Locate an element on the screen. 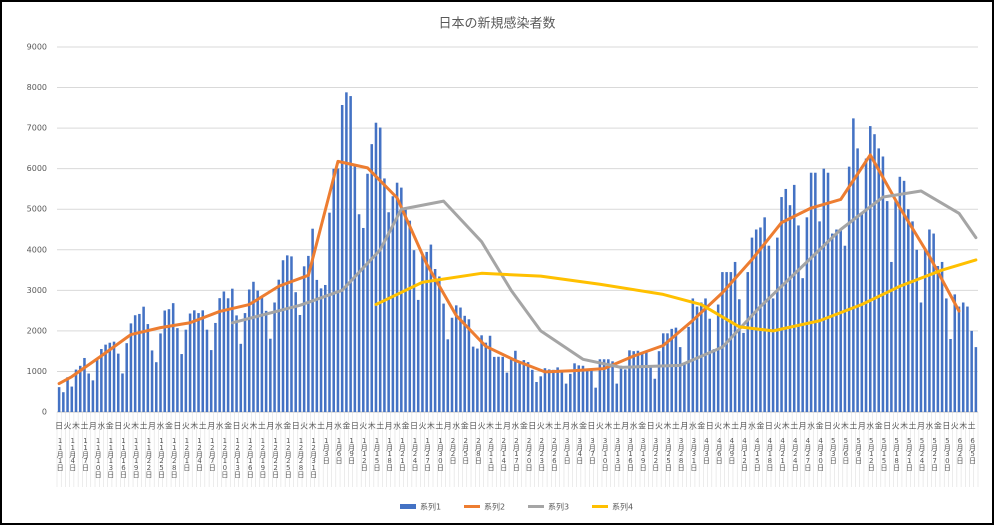  legend-label: 系列3 is located at coordinates (558, 507).